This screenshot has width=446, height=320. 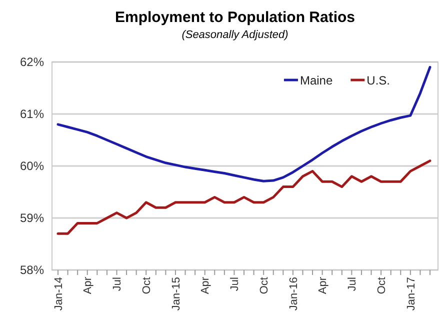 I want to click on y-tick-label: 60%, so click(x=32, y=165).